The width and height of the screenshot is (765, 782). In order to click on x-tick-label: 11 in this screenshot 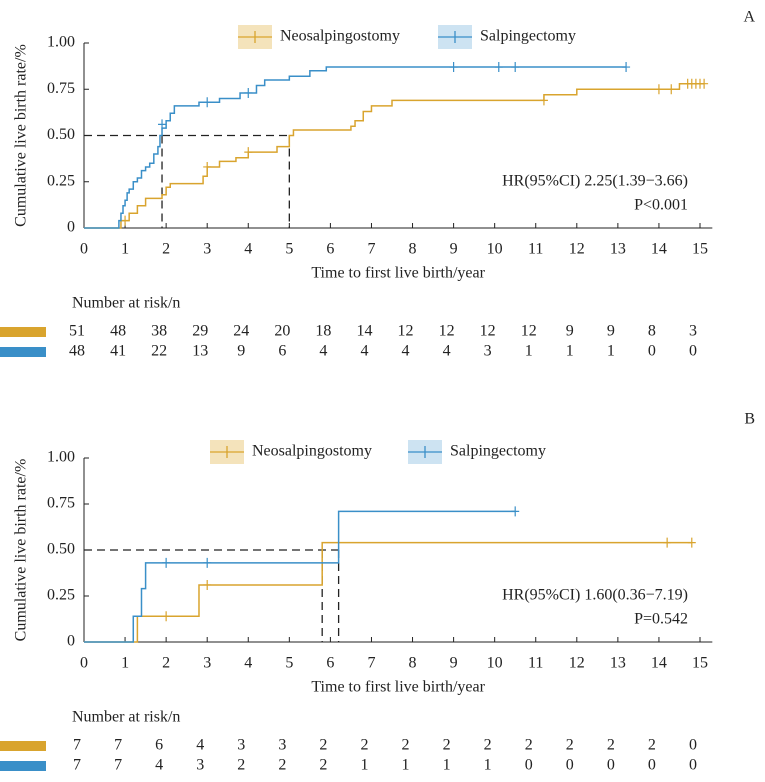, I will do `click(535, 663)`.